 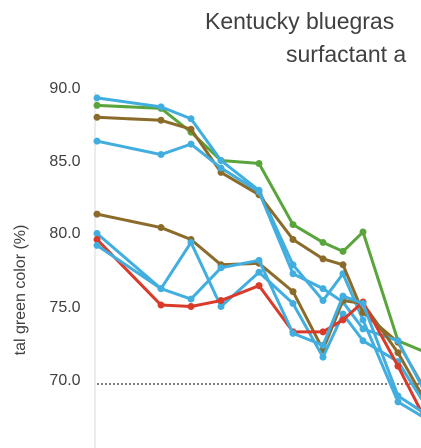 I want to click on chart-title-line-1: Kentucky bluegras, so click(x=299, y=21).